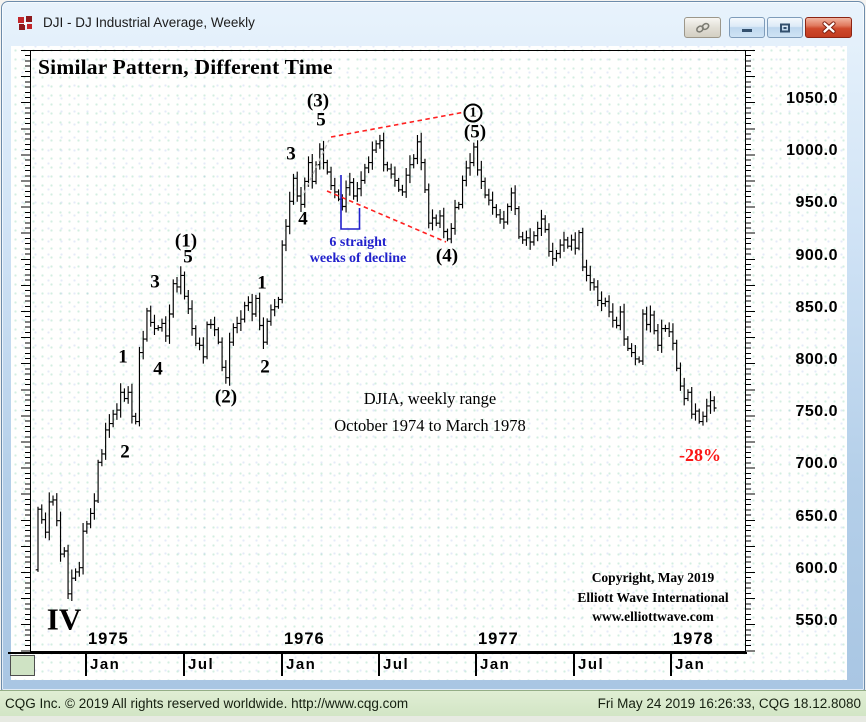 This screenshot has width=866, height=722. Describe the element at coordinates (226, 397) in the screenshot. I see `wave-label: (2)` at that location.